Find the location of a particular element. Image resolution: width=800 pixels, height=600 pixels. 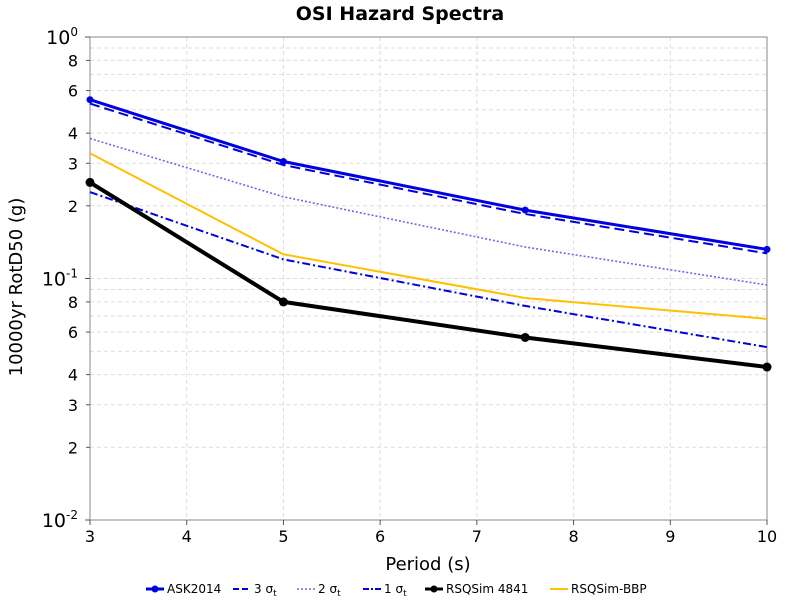

legend-item: 2 σt is located at coordinates (319, 590).